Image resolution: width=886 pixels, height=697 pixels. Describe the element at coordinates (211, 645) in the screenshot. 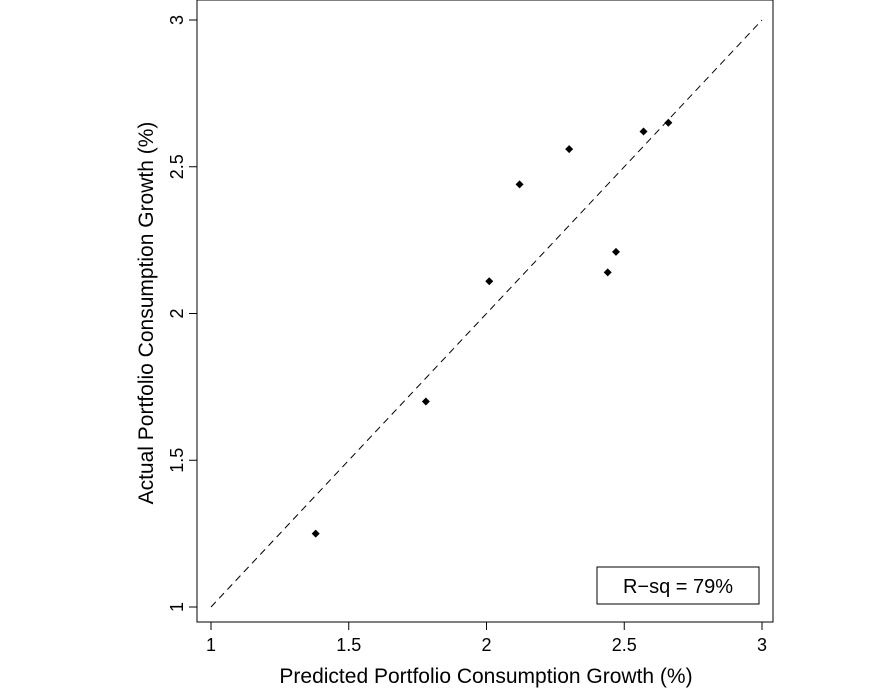

I see `x-tick-label: 1` at that location.